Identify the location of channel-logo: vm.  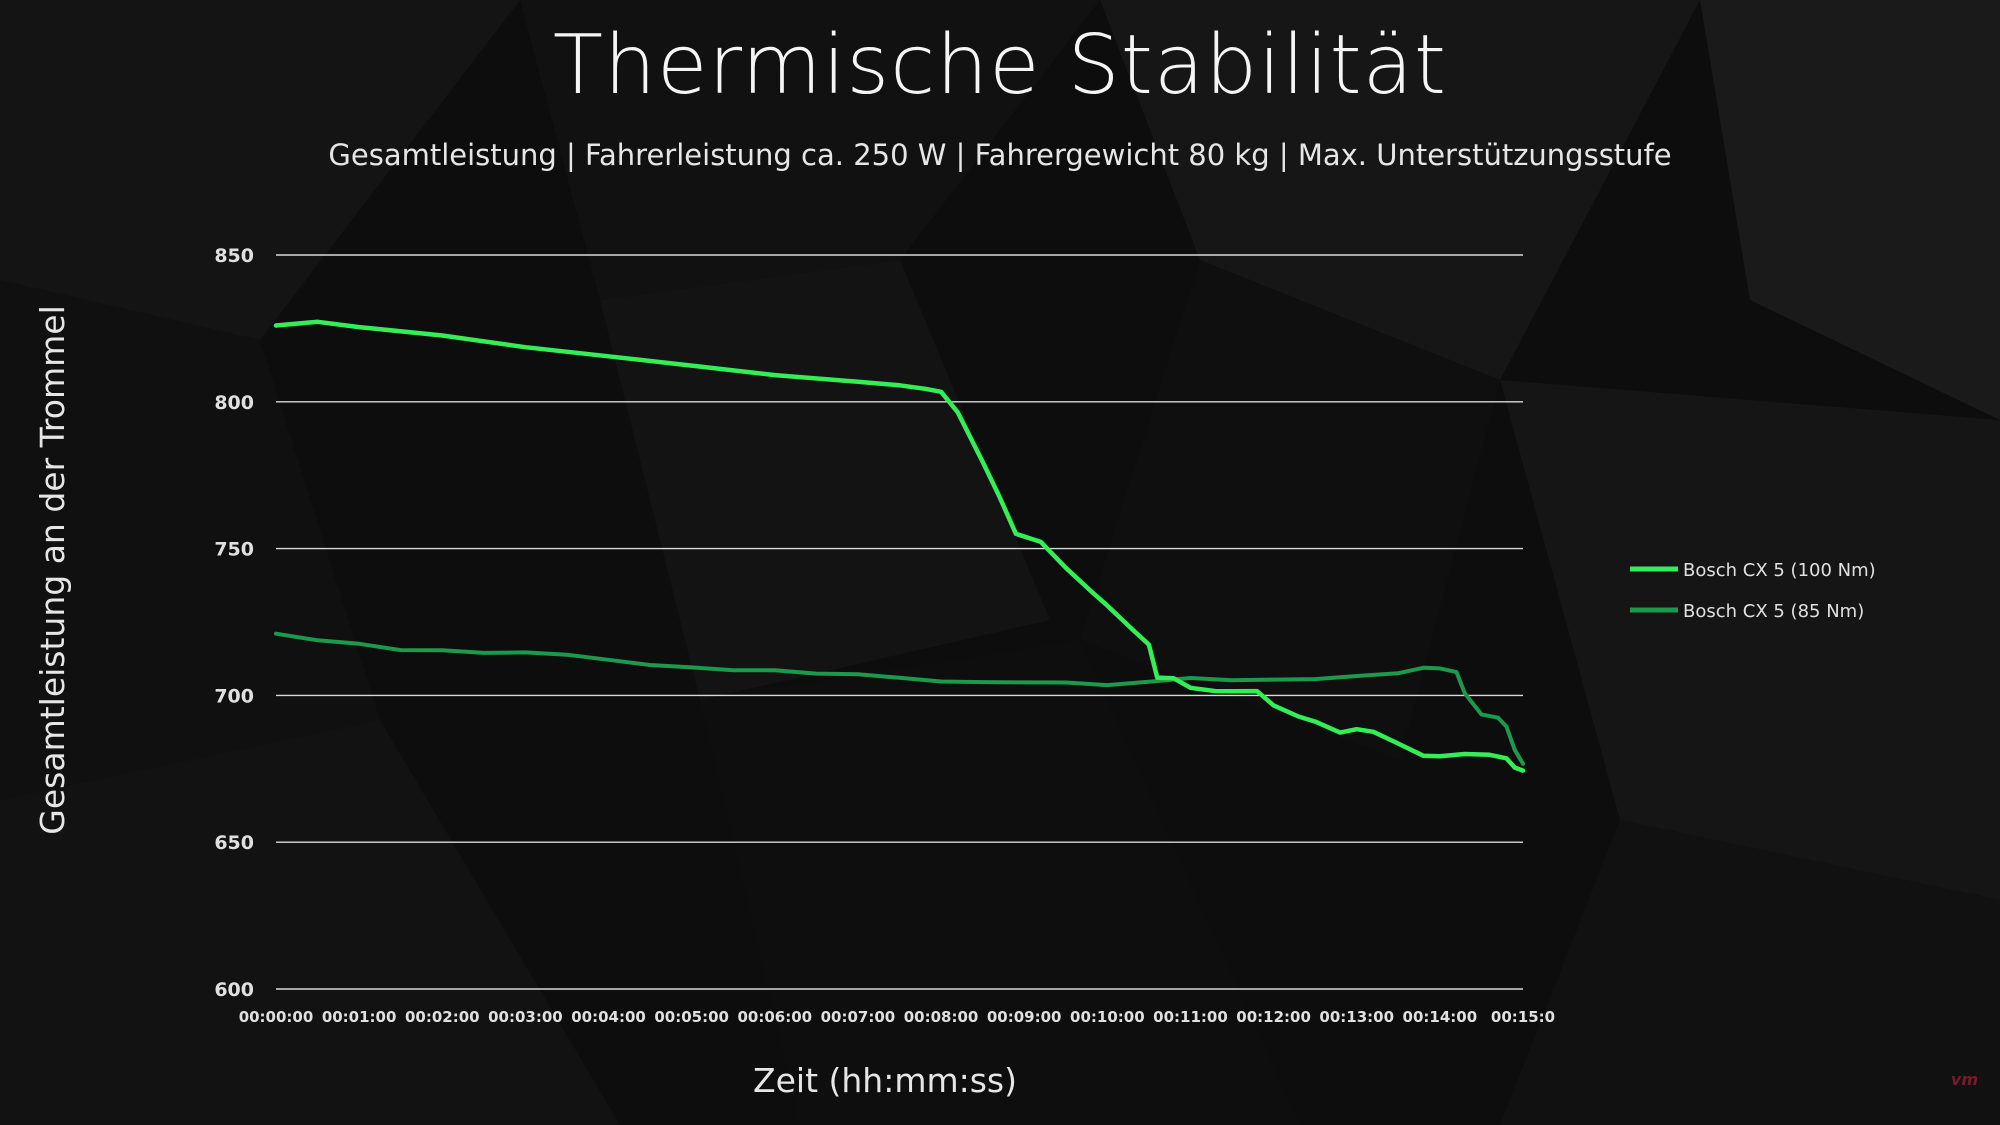
(1964, 1079).